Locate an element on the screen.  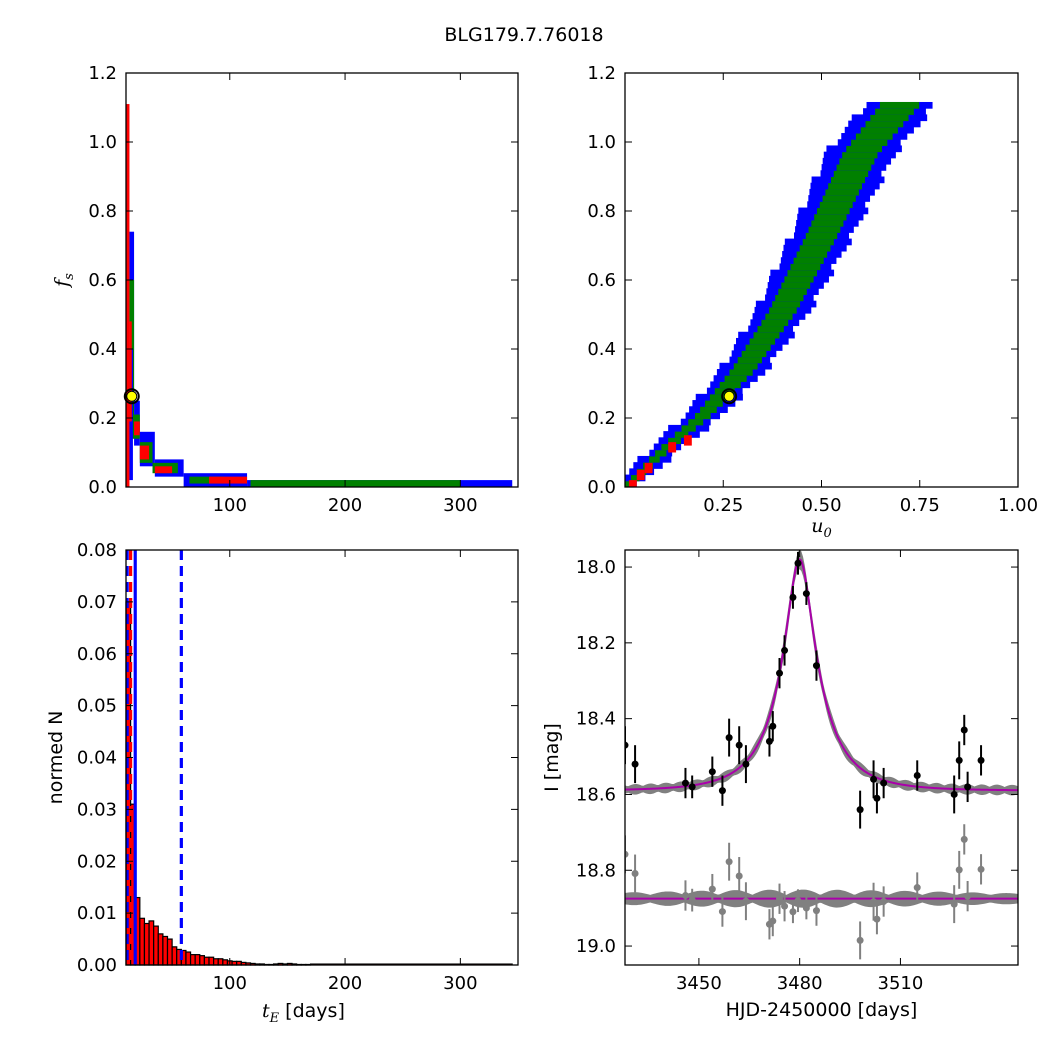
panel3-ytick-label: 18.6 is located at coordinates (596, 794).